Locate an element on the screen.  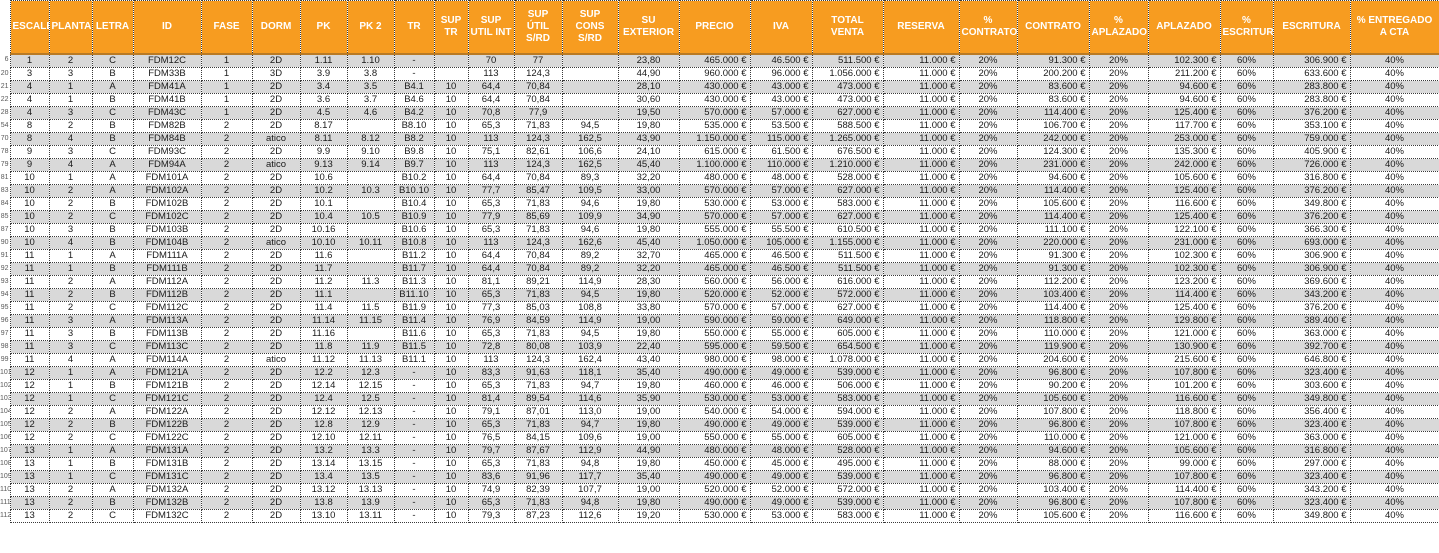
cell: 528.000 € is located at coordinates (847, 177).